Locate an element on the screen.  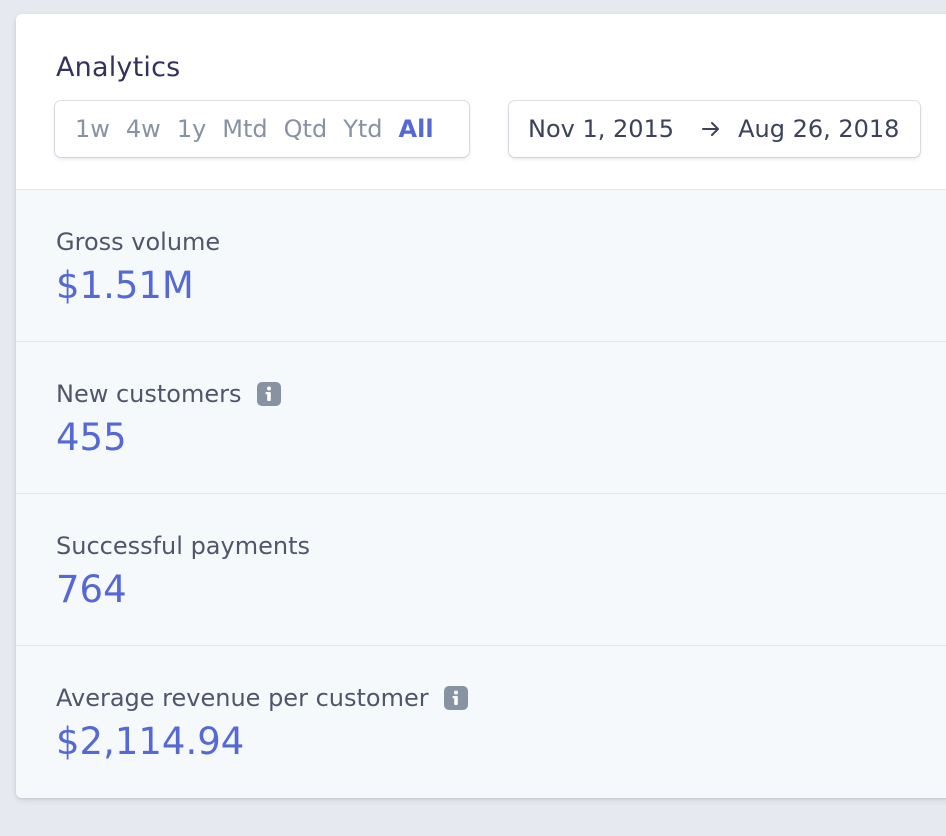
range-tab-all: All is located at coordinates (416, 129).